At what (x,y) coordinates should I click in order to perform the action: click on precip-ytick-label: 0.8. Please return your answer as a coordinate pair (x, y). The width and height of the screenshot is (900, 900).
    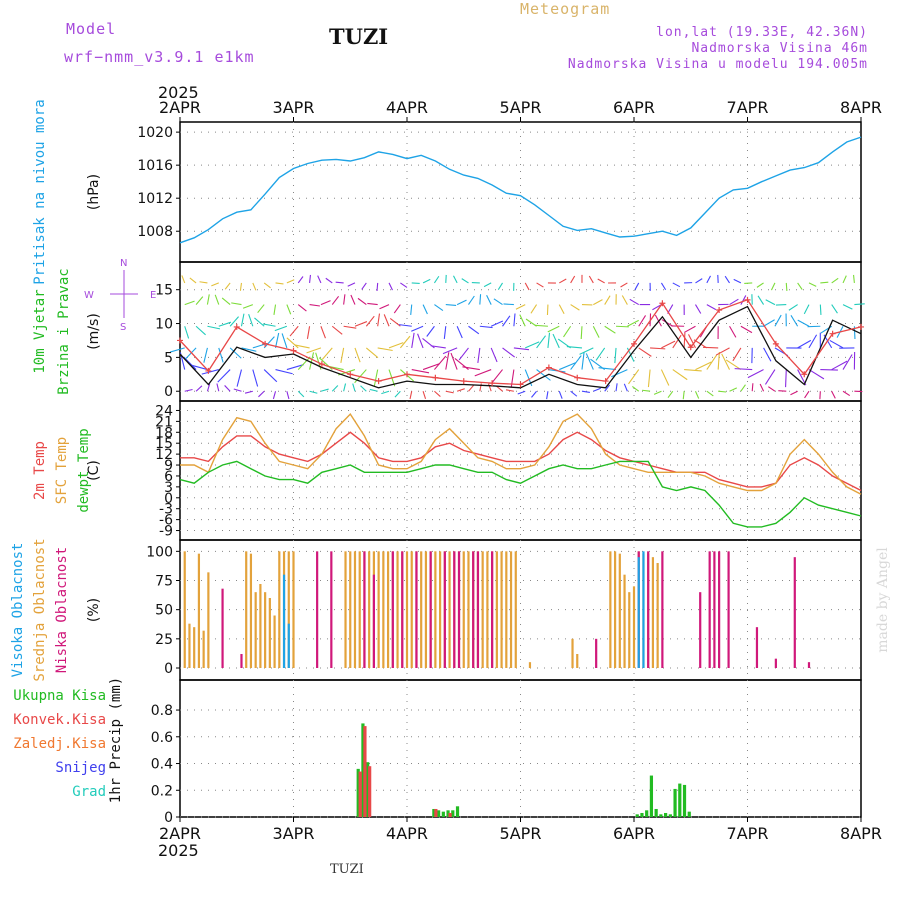
    Looking at the image, I should click on (162, 711).